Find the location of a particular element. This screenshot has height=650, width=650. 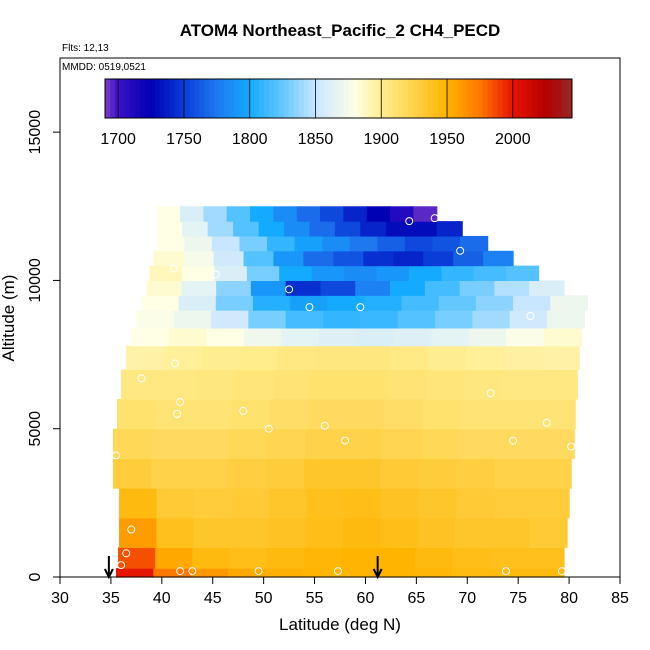

flights-label: Flts: 12,13 is located at coordinates (85, 48).